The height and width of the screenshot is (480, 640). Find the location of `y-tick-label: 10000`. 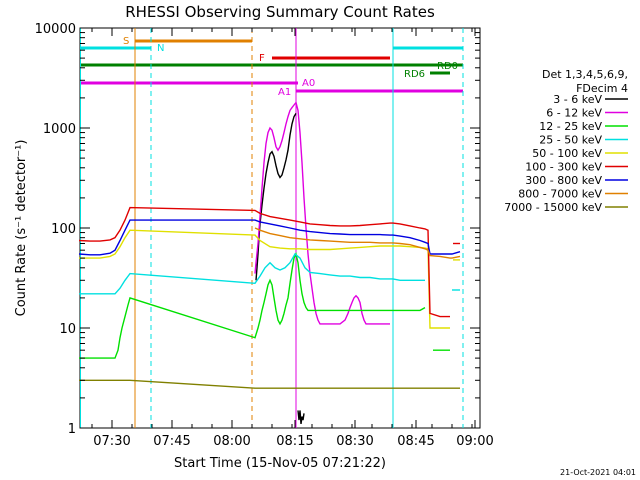

y-tick-label: 10000 is located at coordinates (55, 29).